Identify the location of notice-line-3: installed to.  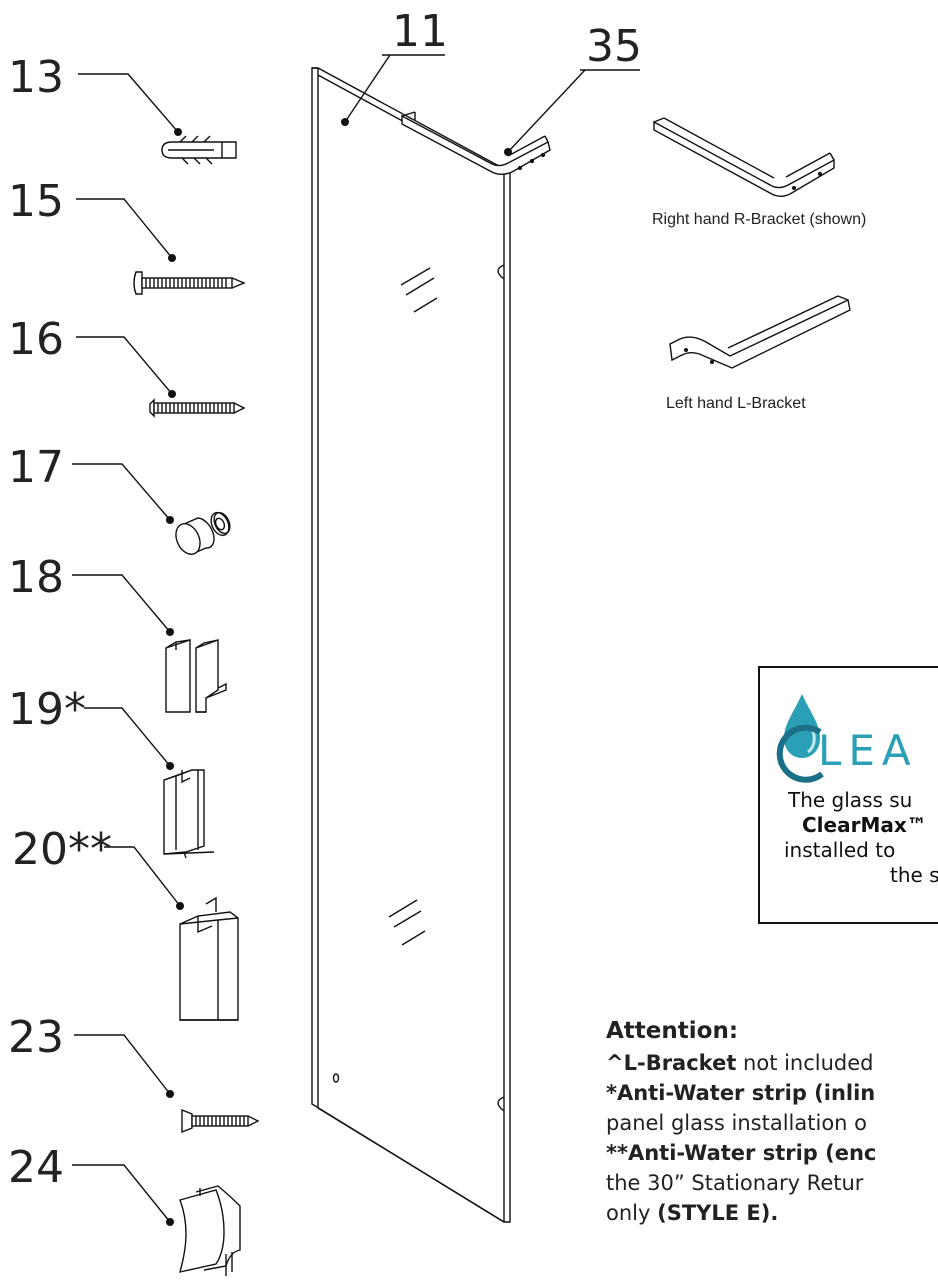
(840, 850).